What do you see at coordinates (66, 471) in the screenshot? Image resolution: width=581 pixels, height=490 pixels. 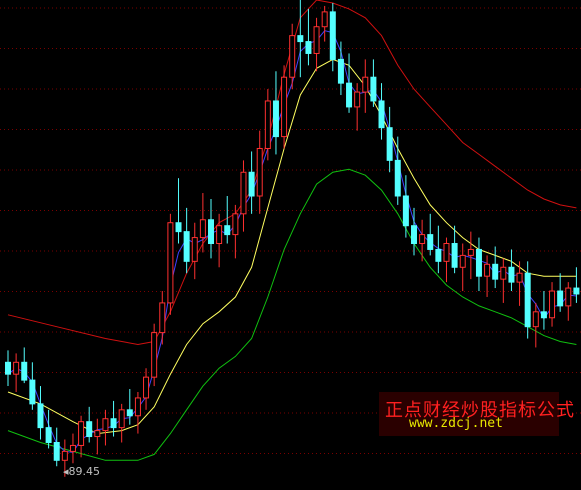 I see `low-price-arrow: ◂` at bounding box center [66, 471].